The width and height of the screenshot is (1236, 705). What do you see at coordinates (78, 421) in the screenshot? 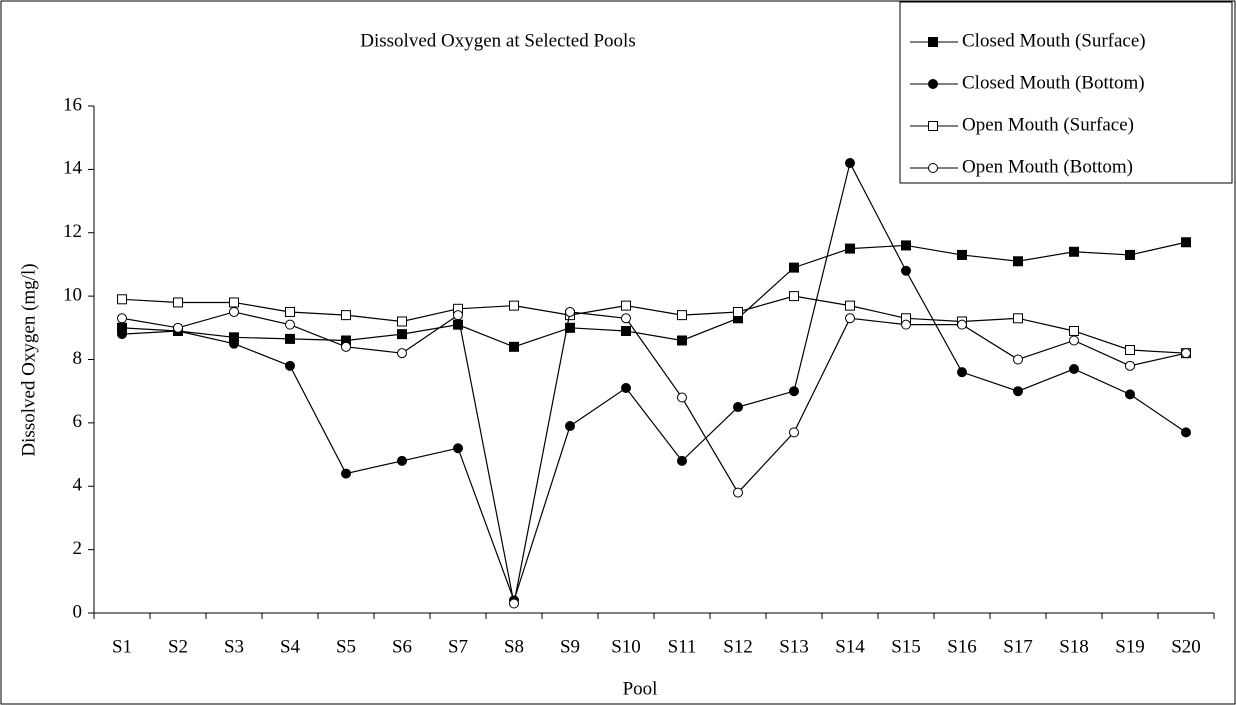
I see `y-tick-label: 6` at bounding box center [78, 421].